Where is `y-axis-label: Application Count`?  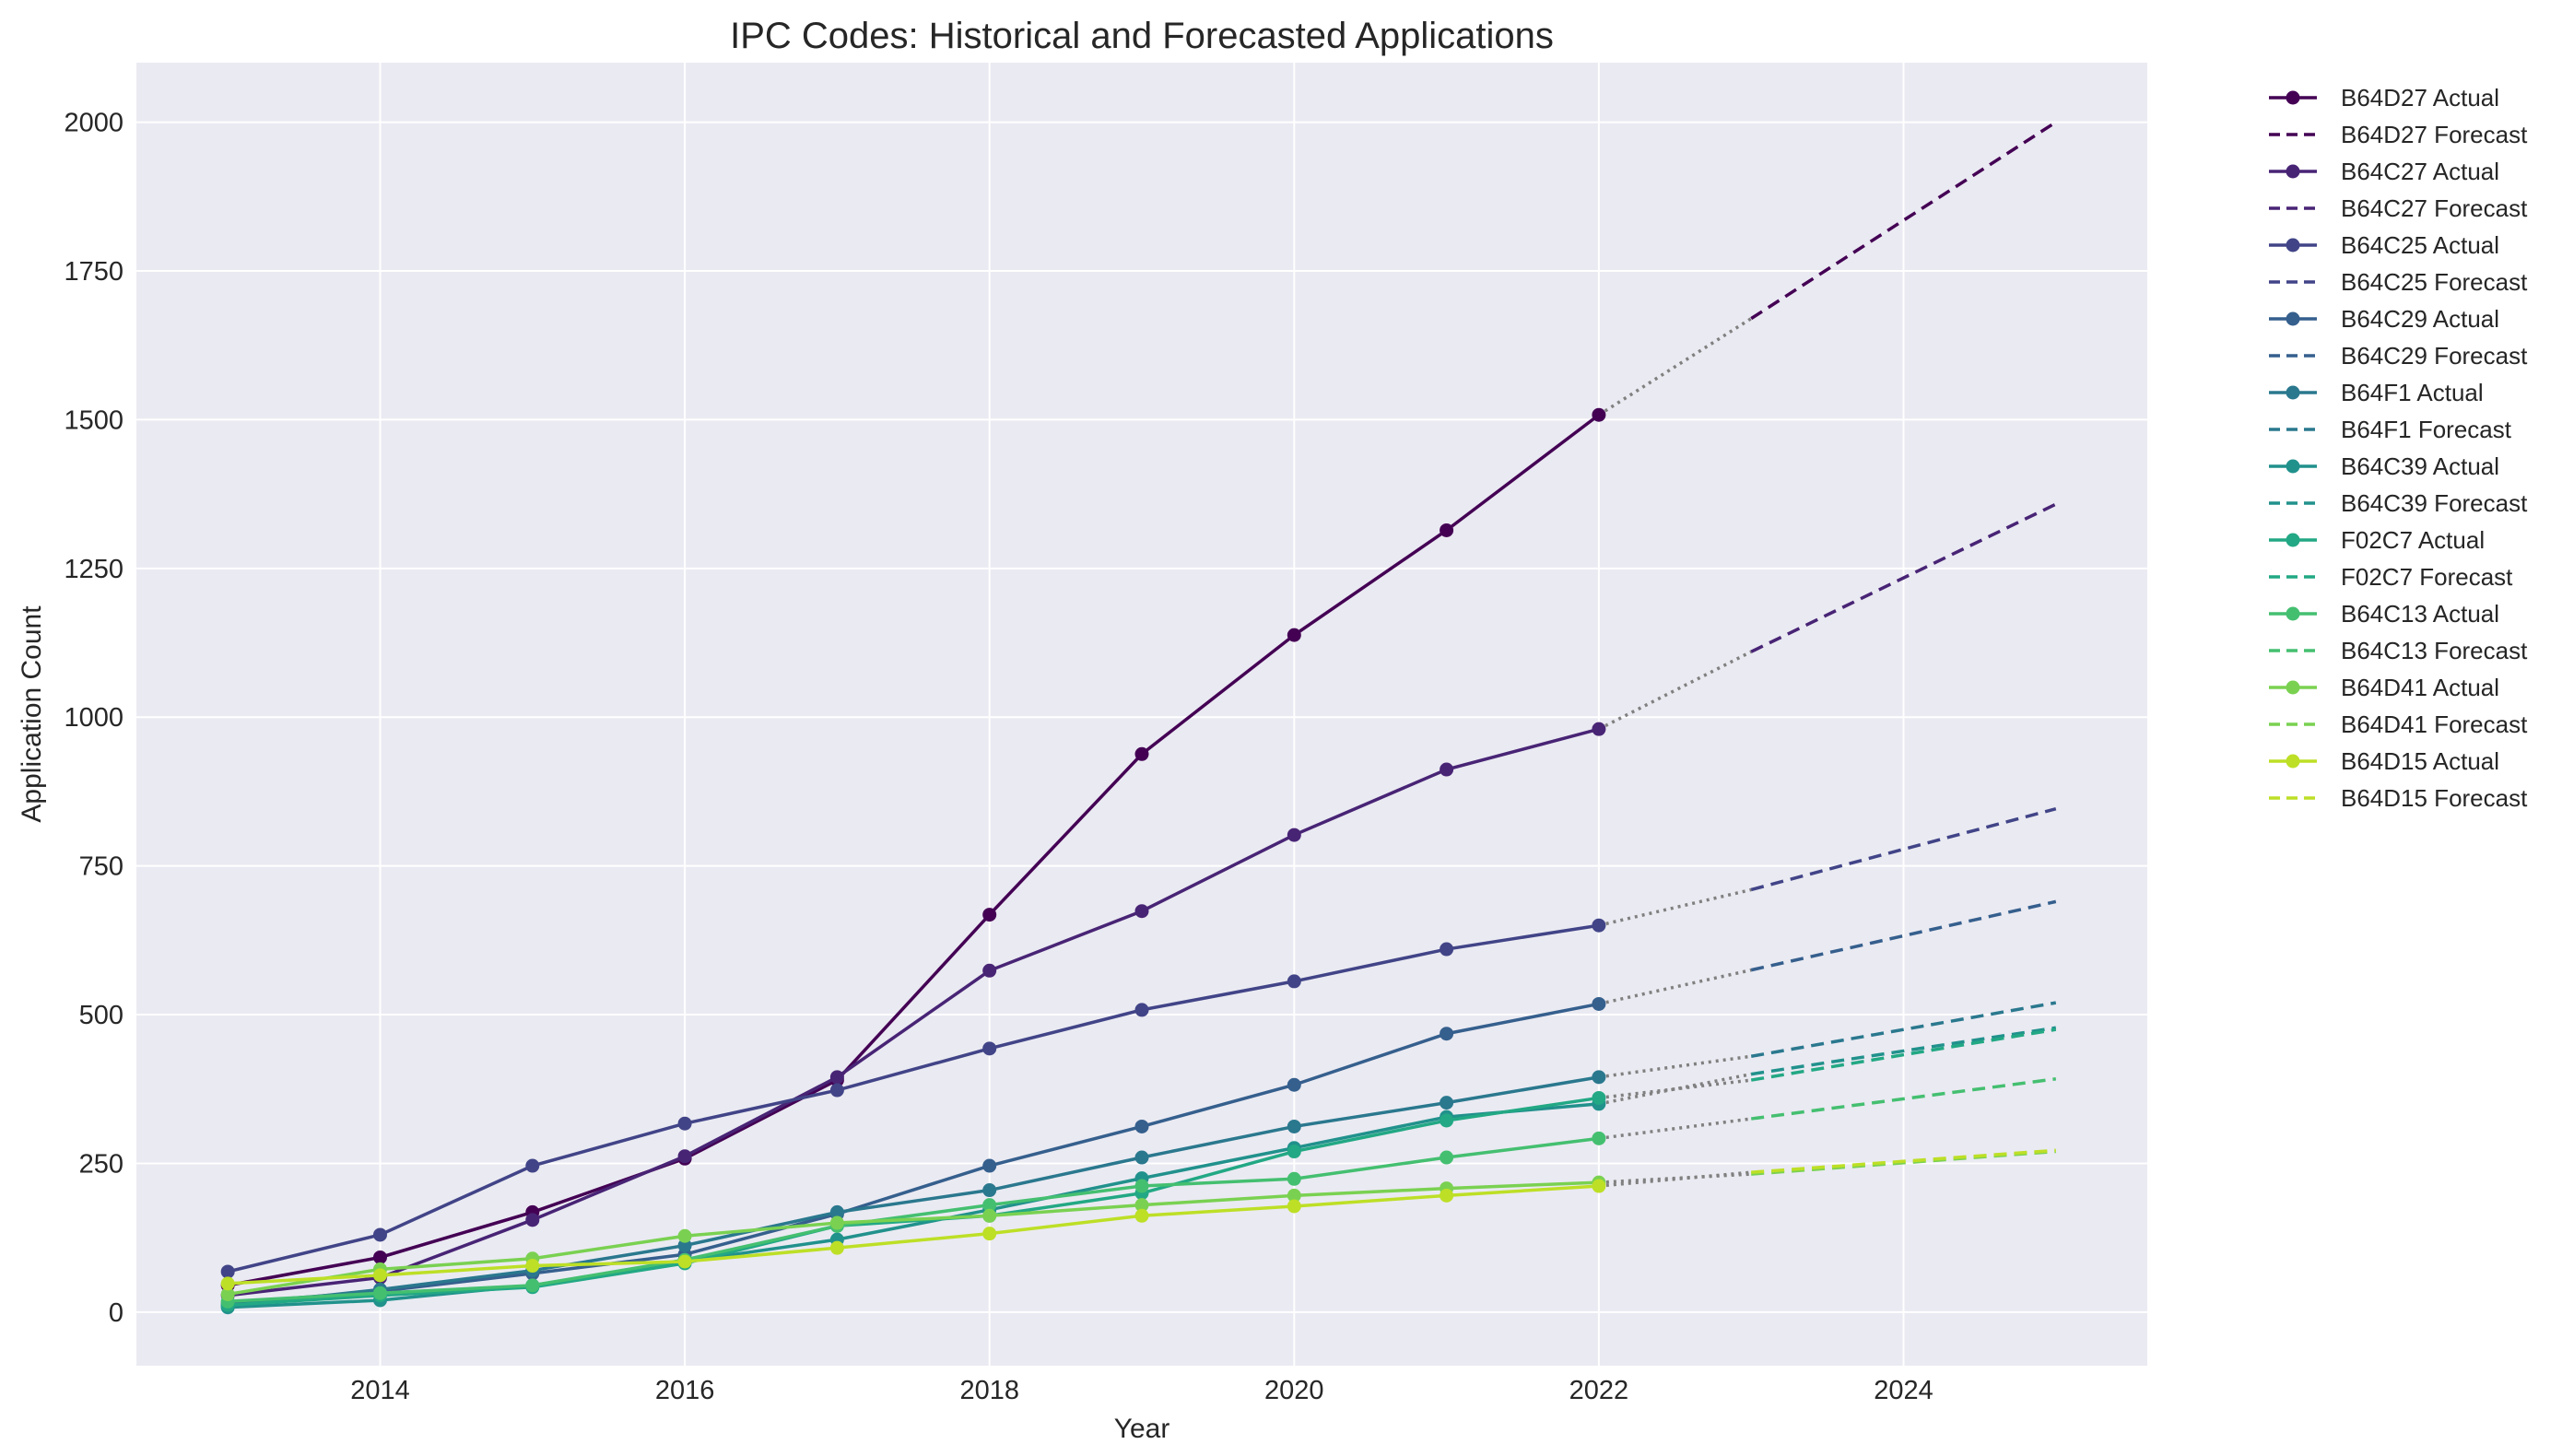
y-axis-label: Application Count is located at coordinates (32, 714).